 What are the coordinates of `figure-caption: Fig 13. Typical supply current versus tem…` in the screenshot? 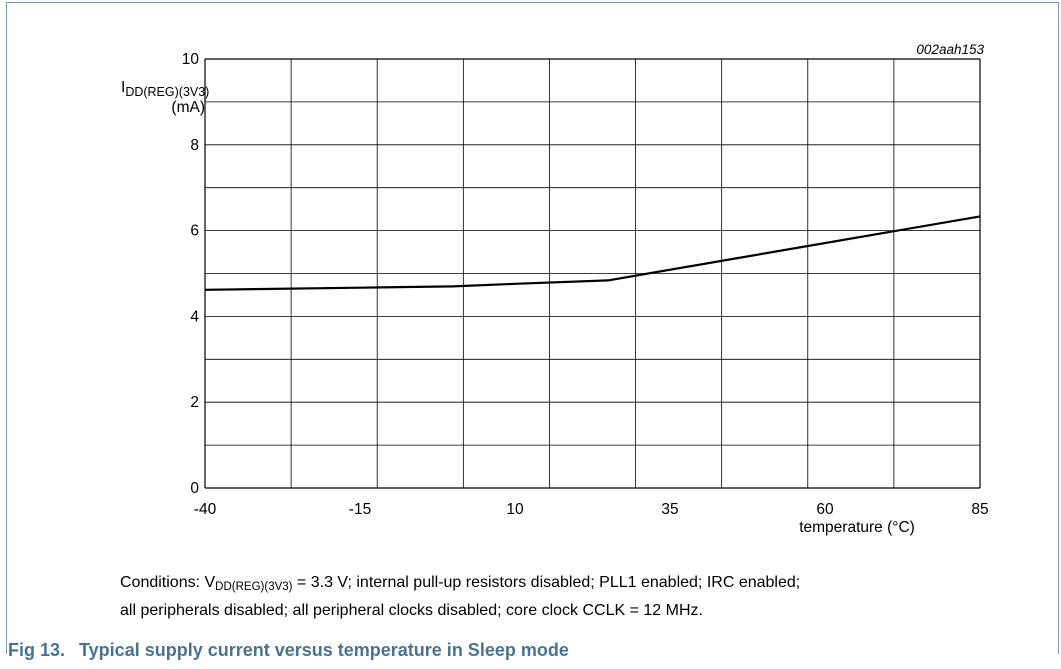 It's located at (288, 650).